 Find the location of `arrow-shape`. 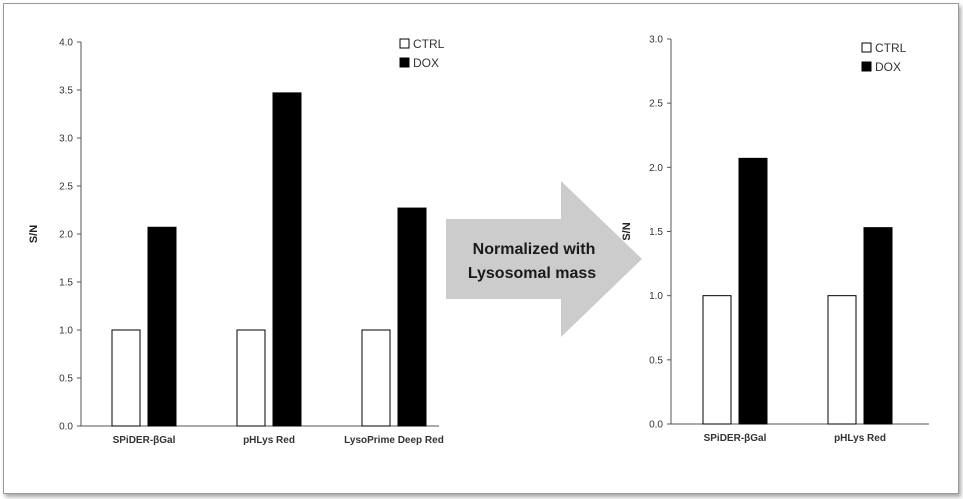

arrow-shape is located at coordinates (544, 259).